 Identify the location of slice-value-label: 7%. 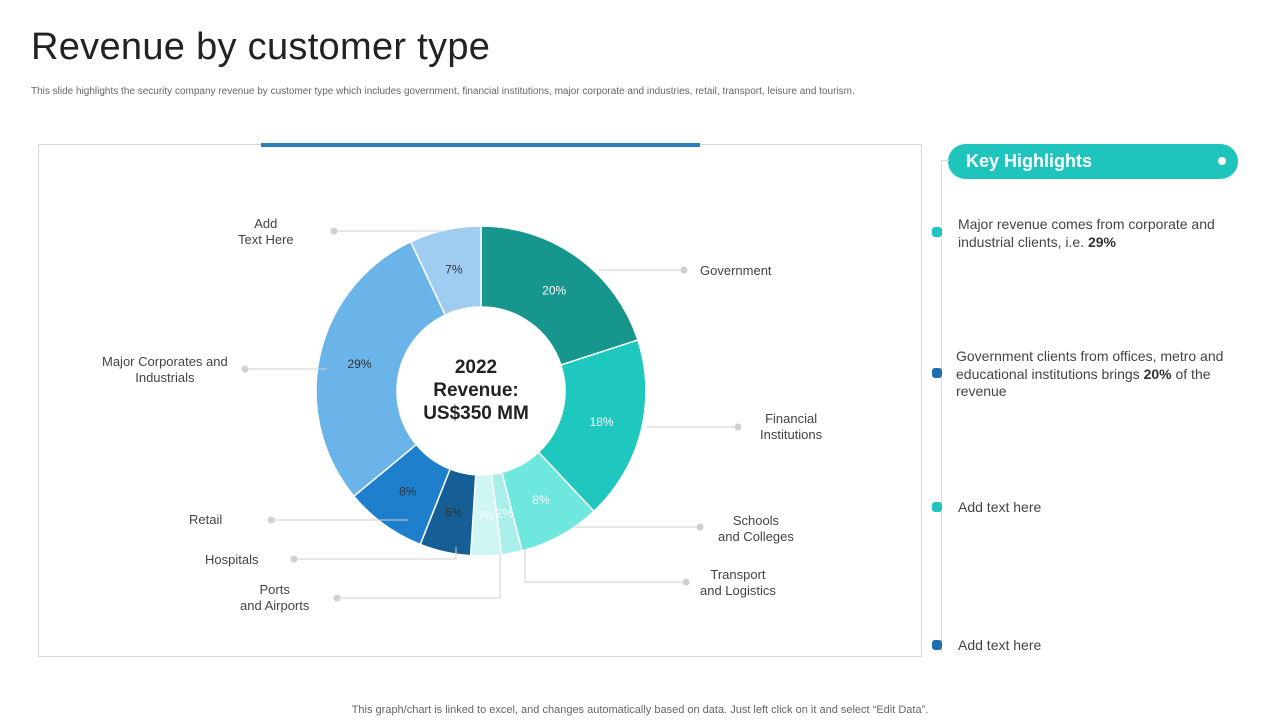
(454, 269).